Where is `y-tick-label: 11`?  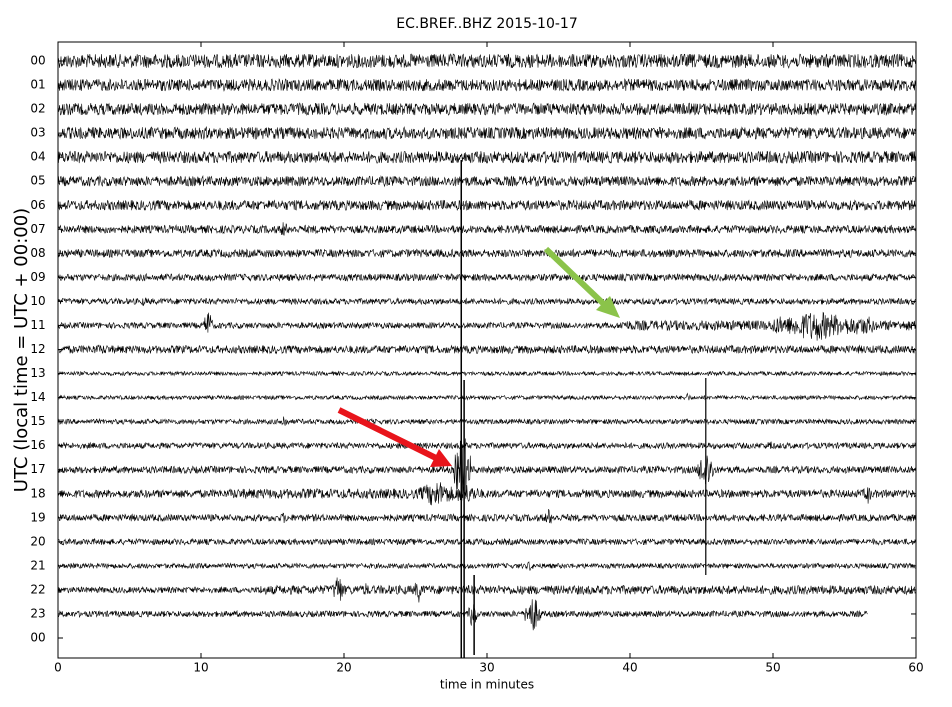 y-tick-label: 11 is located at coordinates (37, 325).